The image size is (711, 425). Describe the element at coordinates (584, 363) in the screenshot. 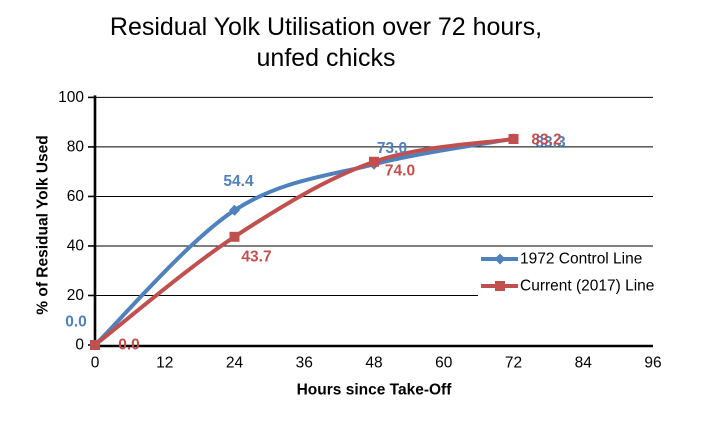

I see `x-tick-label-84: 84` at that location.